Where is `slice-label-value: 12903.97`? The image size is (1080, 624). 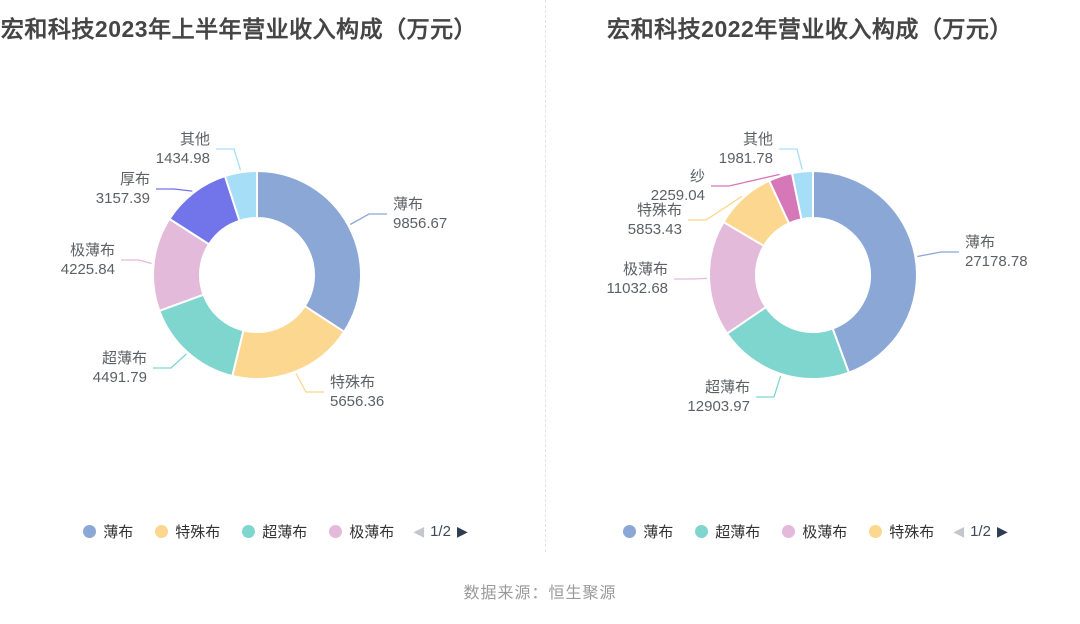
slice-label-value: 12903.97 is located at coordinates (718, 406).